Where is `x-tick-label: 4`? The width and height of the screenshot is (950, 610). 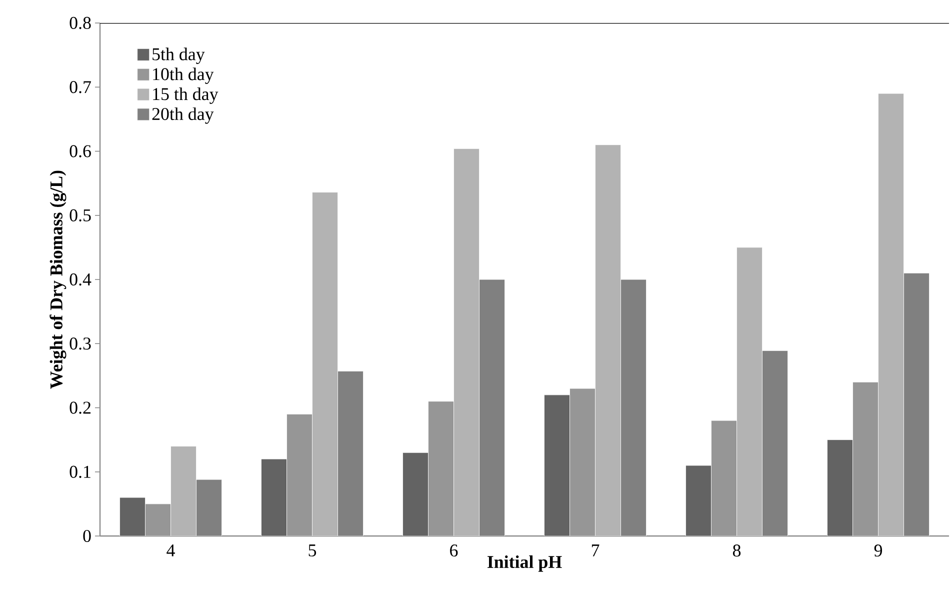
x-tick-label: 4 is located at coordinates (170, 550).